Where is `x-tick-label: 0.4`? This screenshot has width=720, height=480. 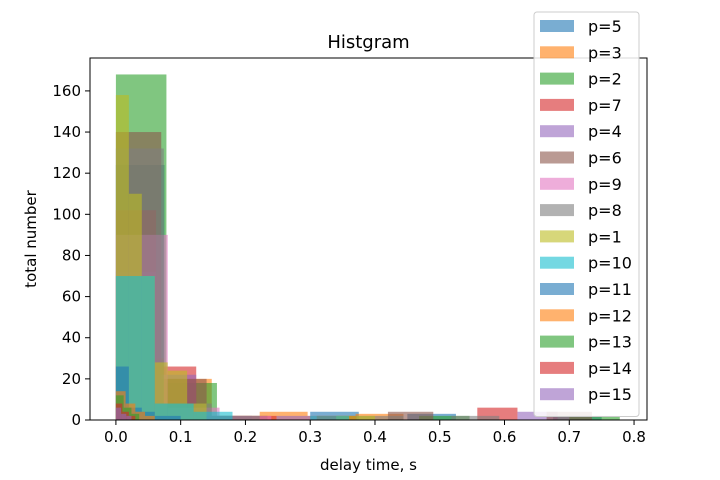
x-tick-label: 0.4 is located at coordinates (375, 437).